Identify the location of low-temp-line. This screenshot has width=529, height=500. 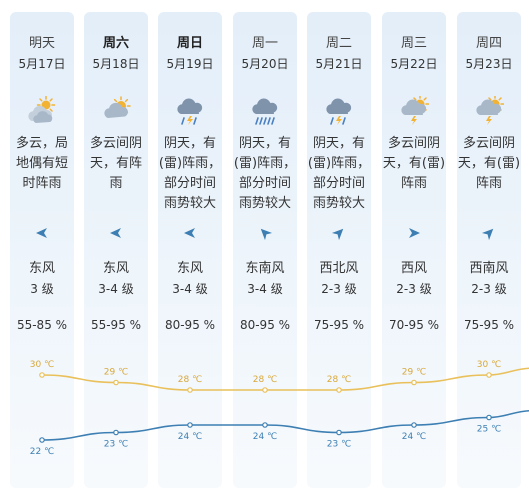
(285, 425).